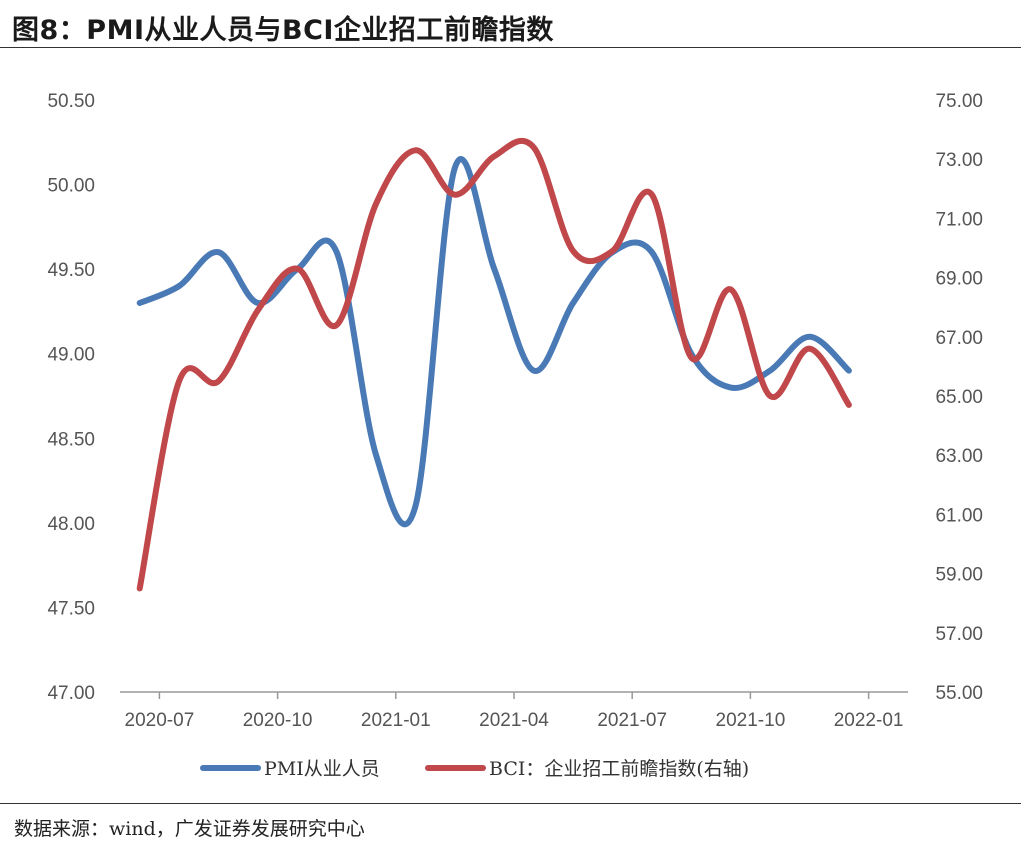 This screenshot has height=843, width=1021. I want to click on right-y-tick-label: 71.00, so click(959, 219).